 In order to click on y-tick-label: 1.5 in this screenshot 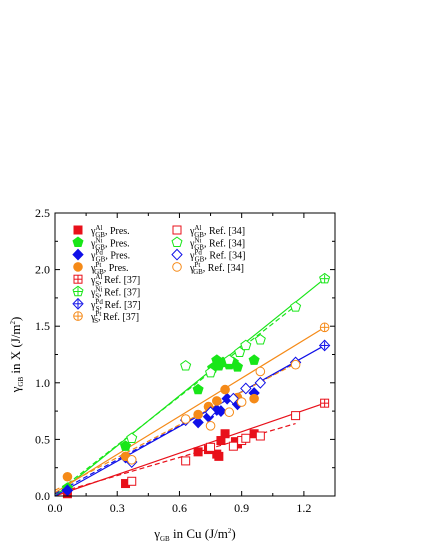, I will do `click(42, 326)`.